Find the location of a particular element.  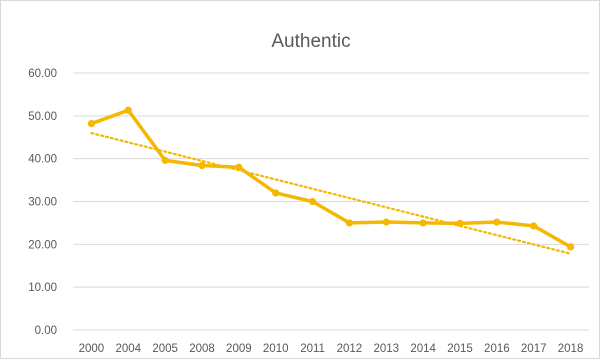

x-tick-label: 2005 is located at coordinates (165, 349).